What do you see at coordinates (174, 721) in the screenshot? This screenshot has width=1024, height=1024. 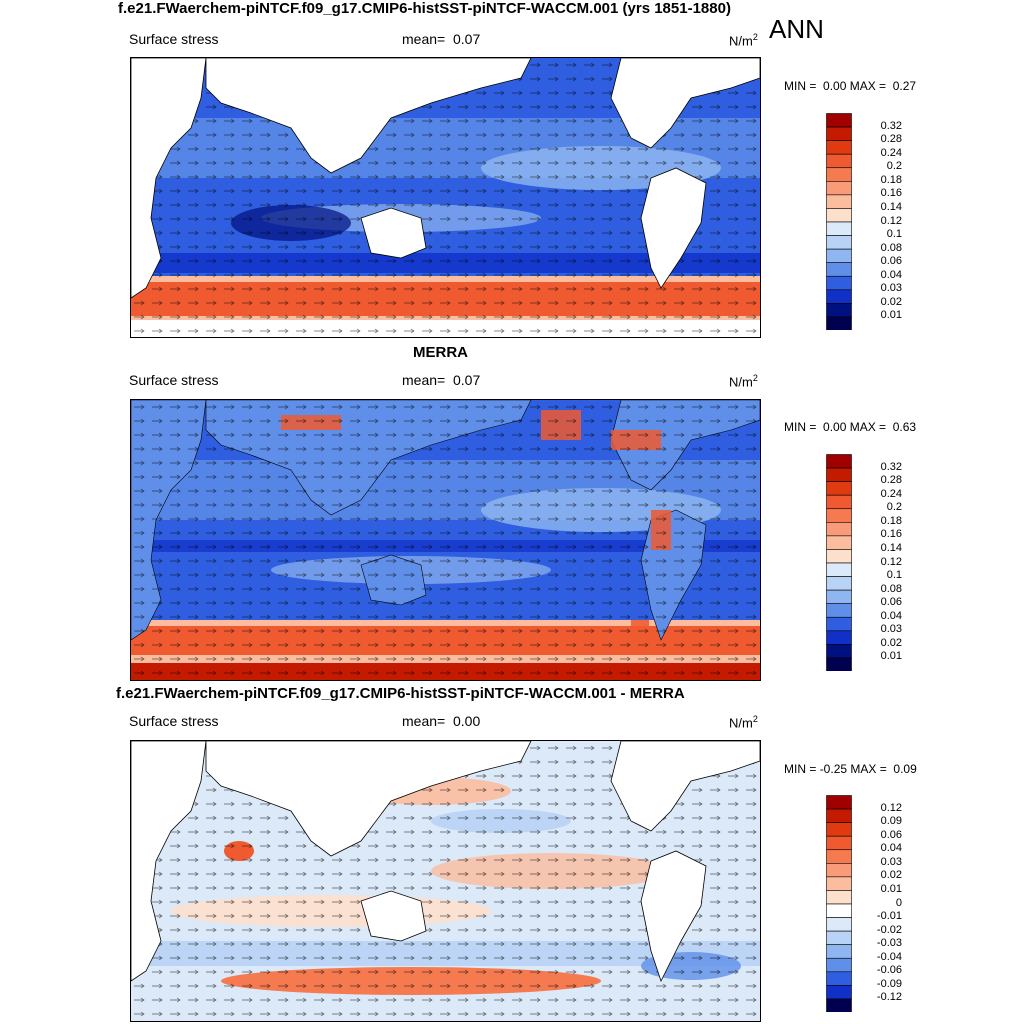 I see `panel-3-variable: Surface stress` at bounding box center [174, 721].